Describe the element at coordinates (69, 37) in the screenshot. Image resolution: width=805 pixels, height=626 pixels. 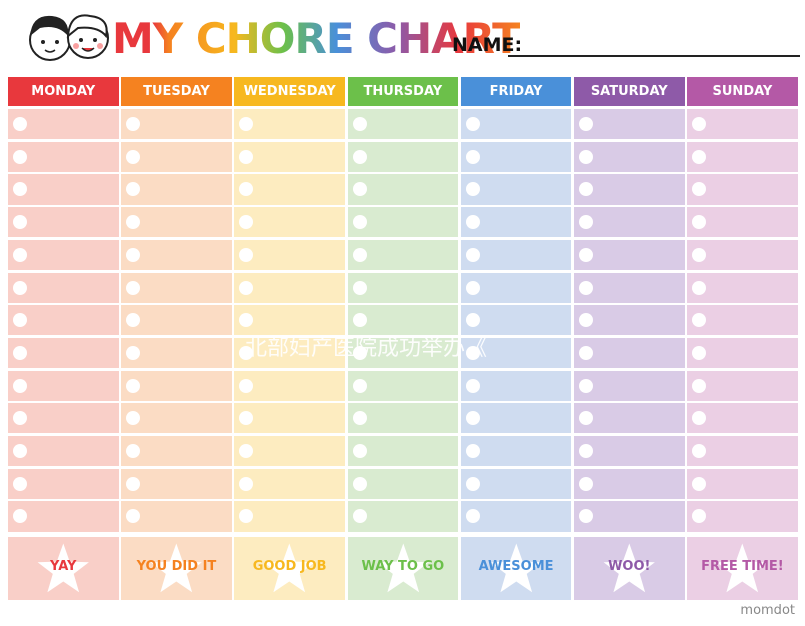
I see `kids-icon` at that location.